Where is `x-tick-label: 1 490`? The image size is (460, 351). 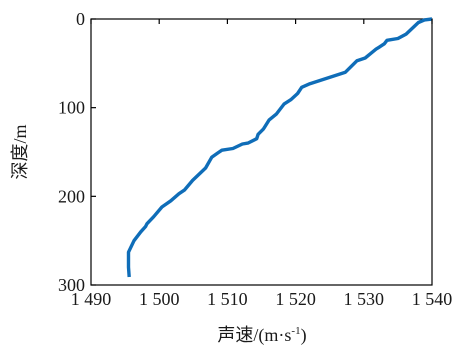 x-tick-label: 1 490 is located at coordinates (91, 299).